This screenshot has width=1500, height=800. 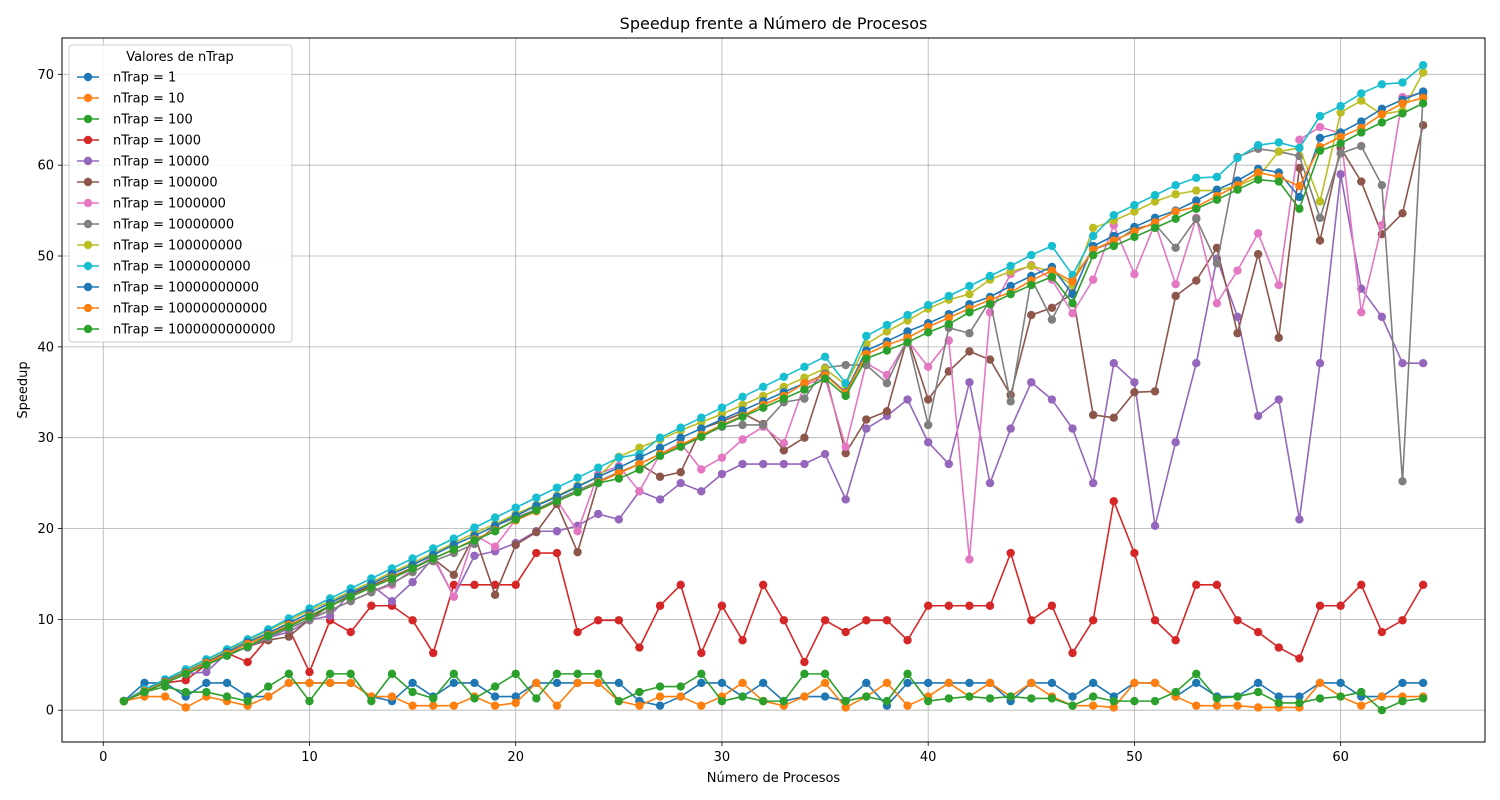 I want to click on y-tick-label: 70, so click(x=45, y=75).